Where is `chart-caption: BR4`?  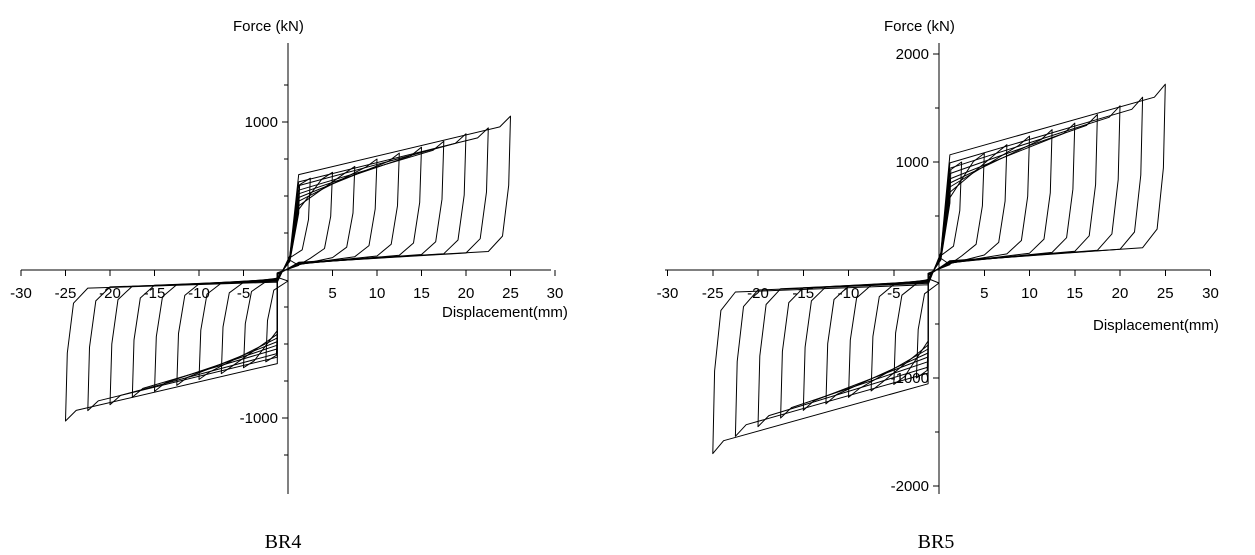
chart-caption: BR4 is located at coordinates (283, 542).